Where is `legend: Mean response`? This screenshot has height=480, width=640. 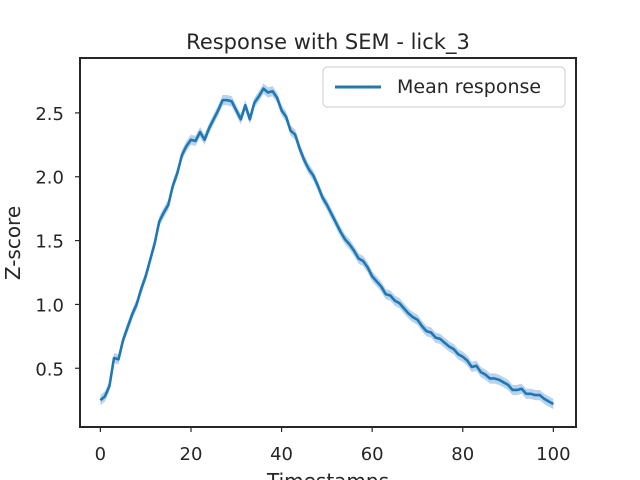
legend: Mean response is located at coordinates (444, 87).